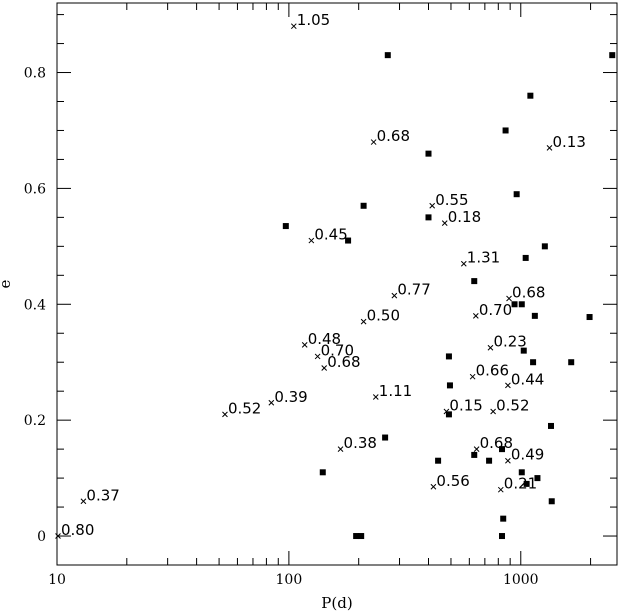 This screenshot has height=613, width=619. Describe the element at coordinates (57, 580) in the screenshot. I see `x-tick-label: 10` at that location.